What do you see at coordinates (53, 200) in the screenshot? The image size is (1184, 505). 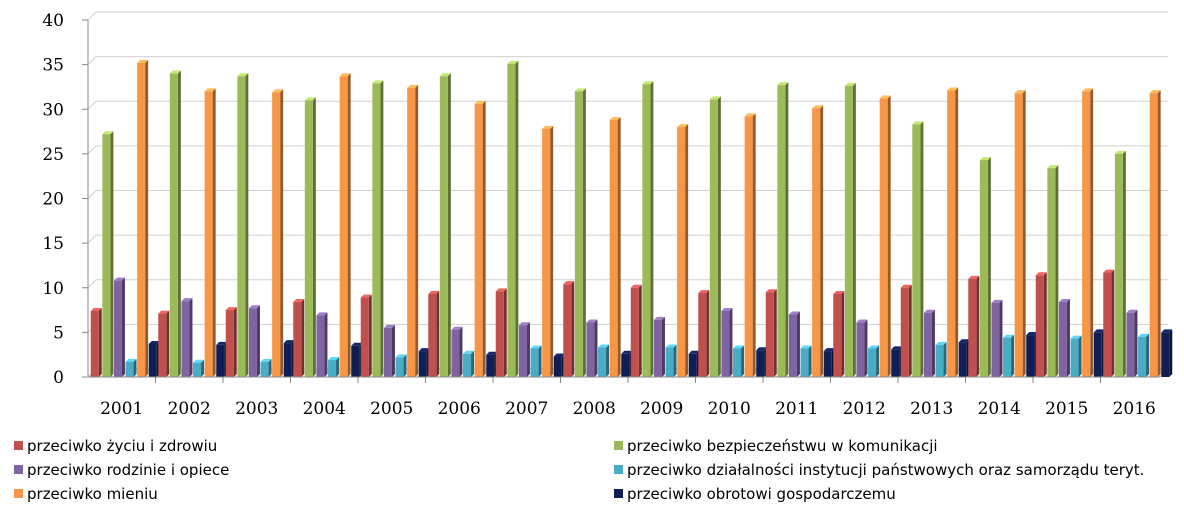 I see `y-tick-label: 20` at bounding box center [53, 200].